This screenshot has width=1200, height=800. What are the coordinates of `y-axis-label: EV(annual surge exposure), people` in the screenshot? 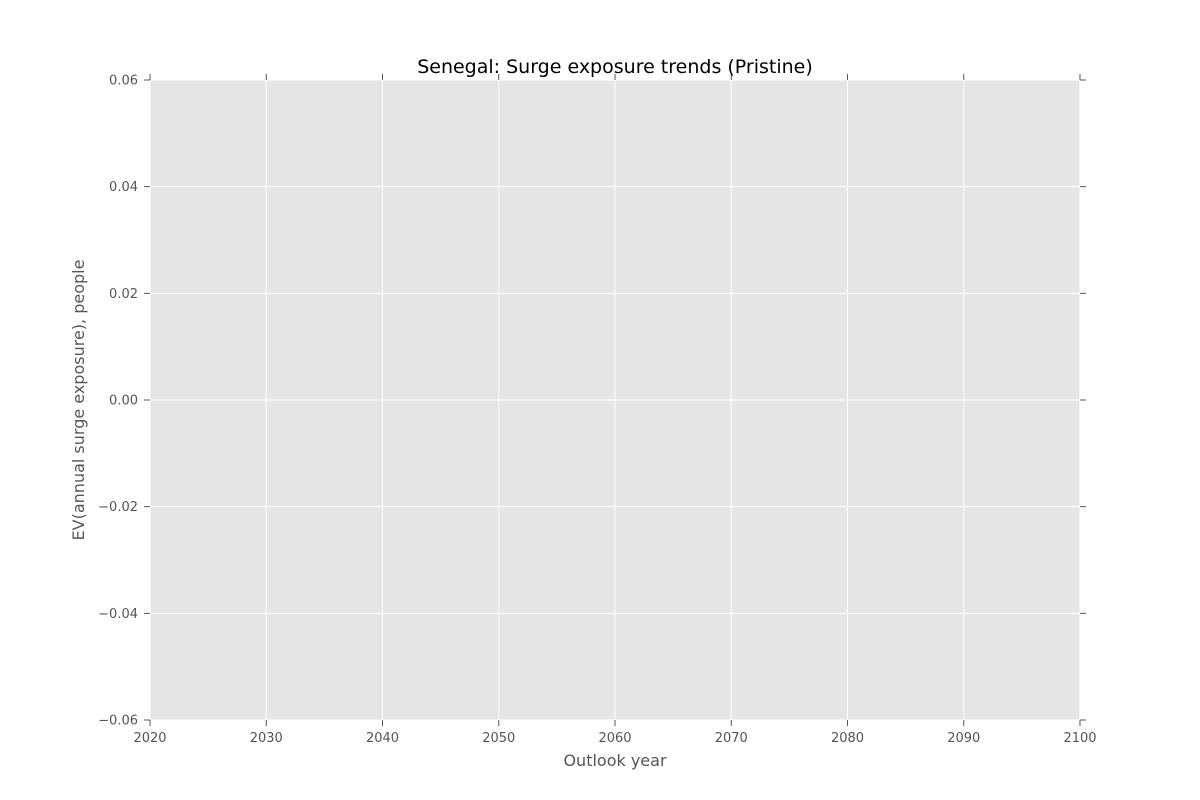 It's located at (78, 400).